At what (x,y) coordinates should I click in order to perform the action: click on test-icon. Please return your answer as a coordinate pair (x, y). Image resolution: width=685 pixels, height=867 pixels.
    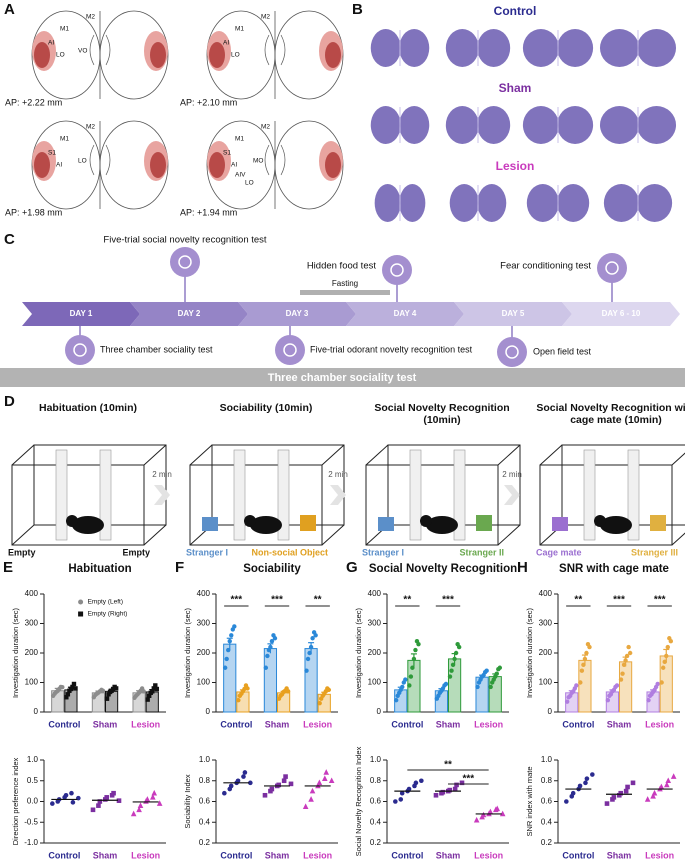
    Looking at the image, I should click on (80, 350).